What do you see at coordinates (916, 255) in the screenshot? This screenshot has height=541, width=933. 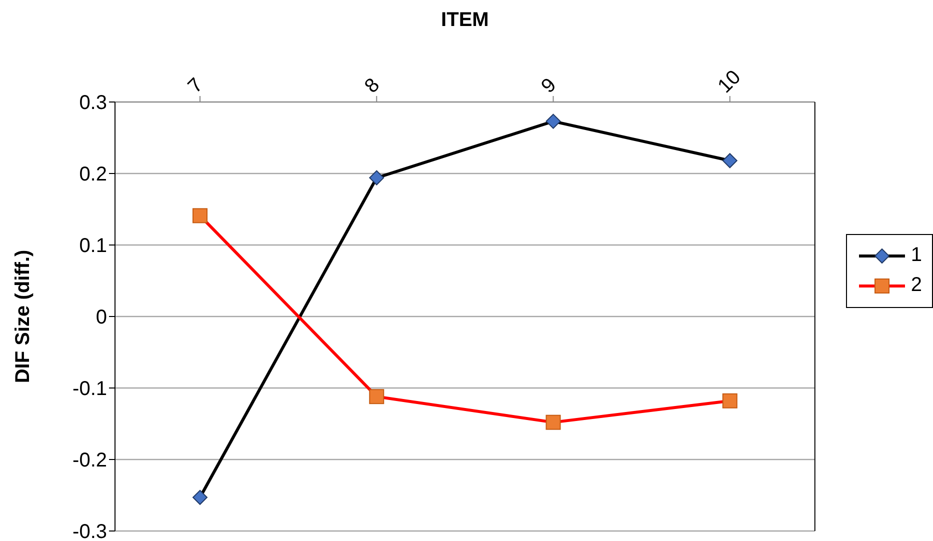 I see `legend-label: 1` at bounding box center [916, 255].